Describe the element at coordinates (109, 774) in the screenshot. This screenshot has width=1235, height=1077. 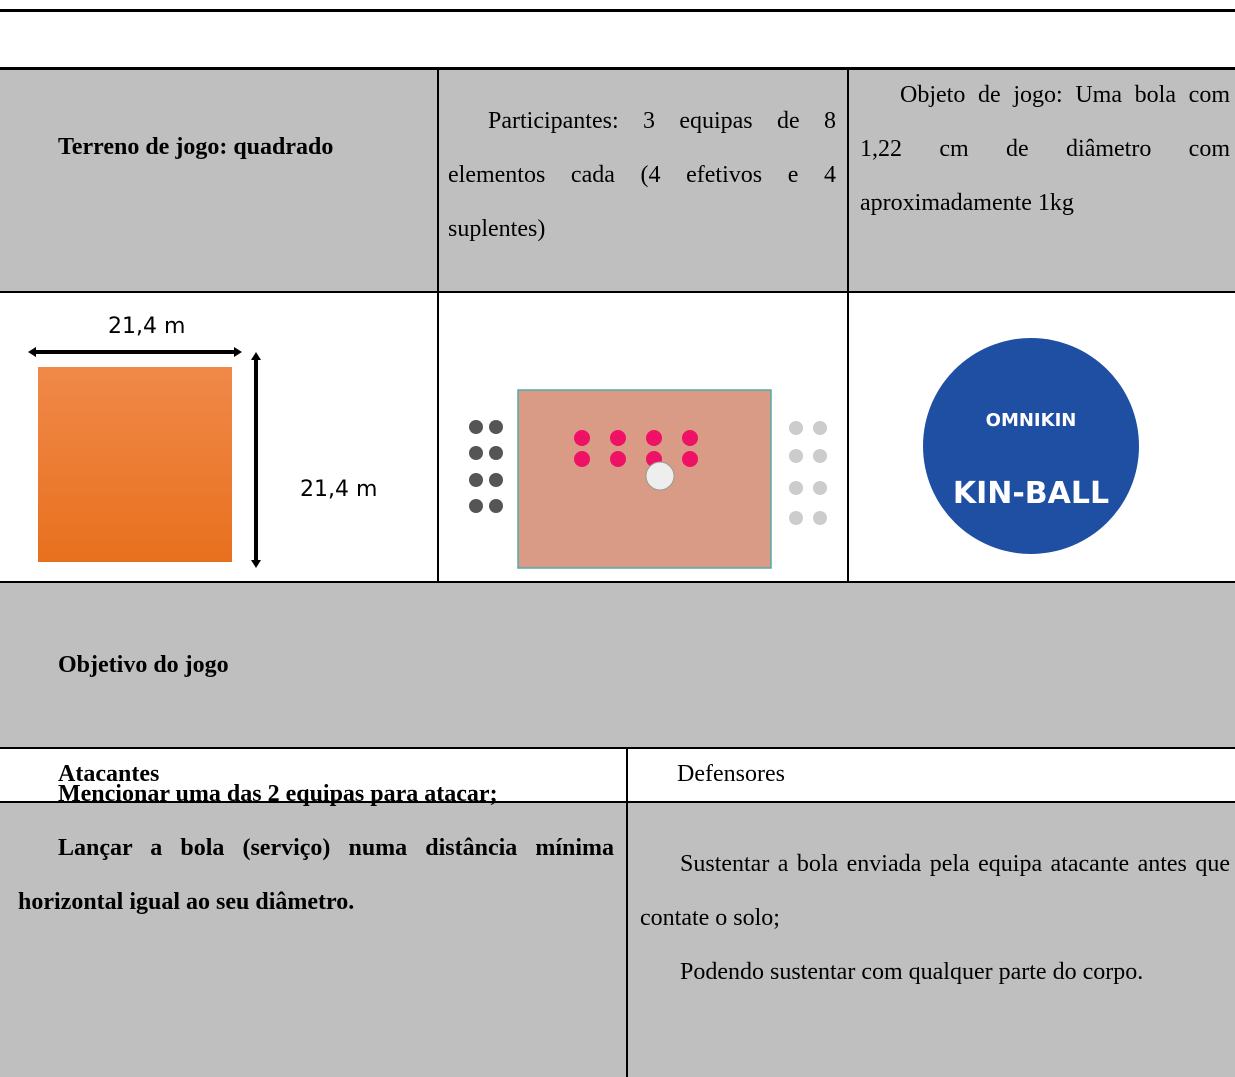
I see `cell-text: Atacantes` at that location.